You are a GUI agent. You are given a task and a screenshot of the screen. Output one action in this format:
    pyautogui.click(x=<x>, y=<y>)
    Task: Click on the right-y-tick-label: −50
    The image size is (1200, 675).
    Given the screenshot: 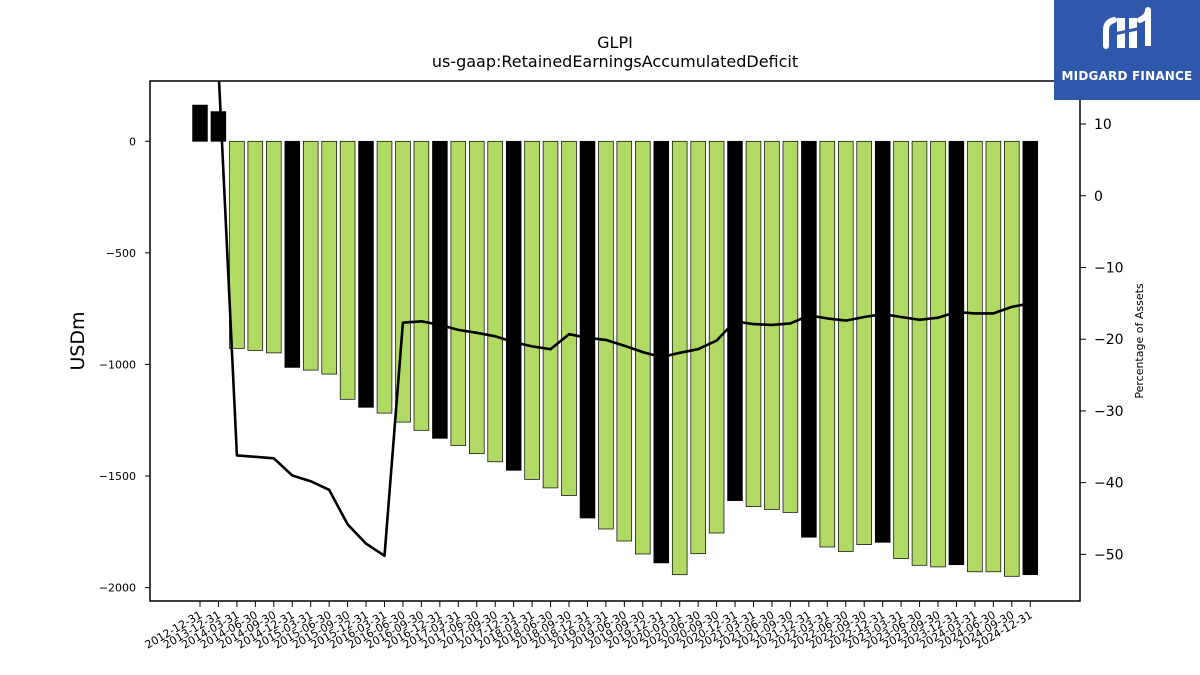 What is the action you would take?
    pyautogui.click(x=1109, y=555)
    